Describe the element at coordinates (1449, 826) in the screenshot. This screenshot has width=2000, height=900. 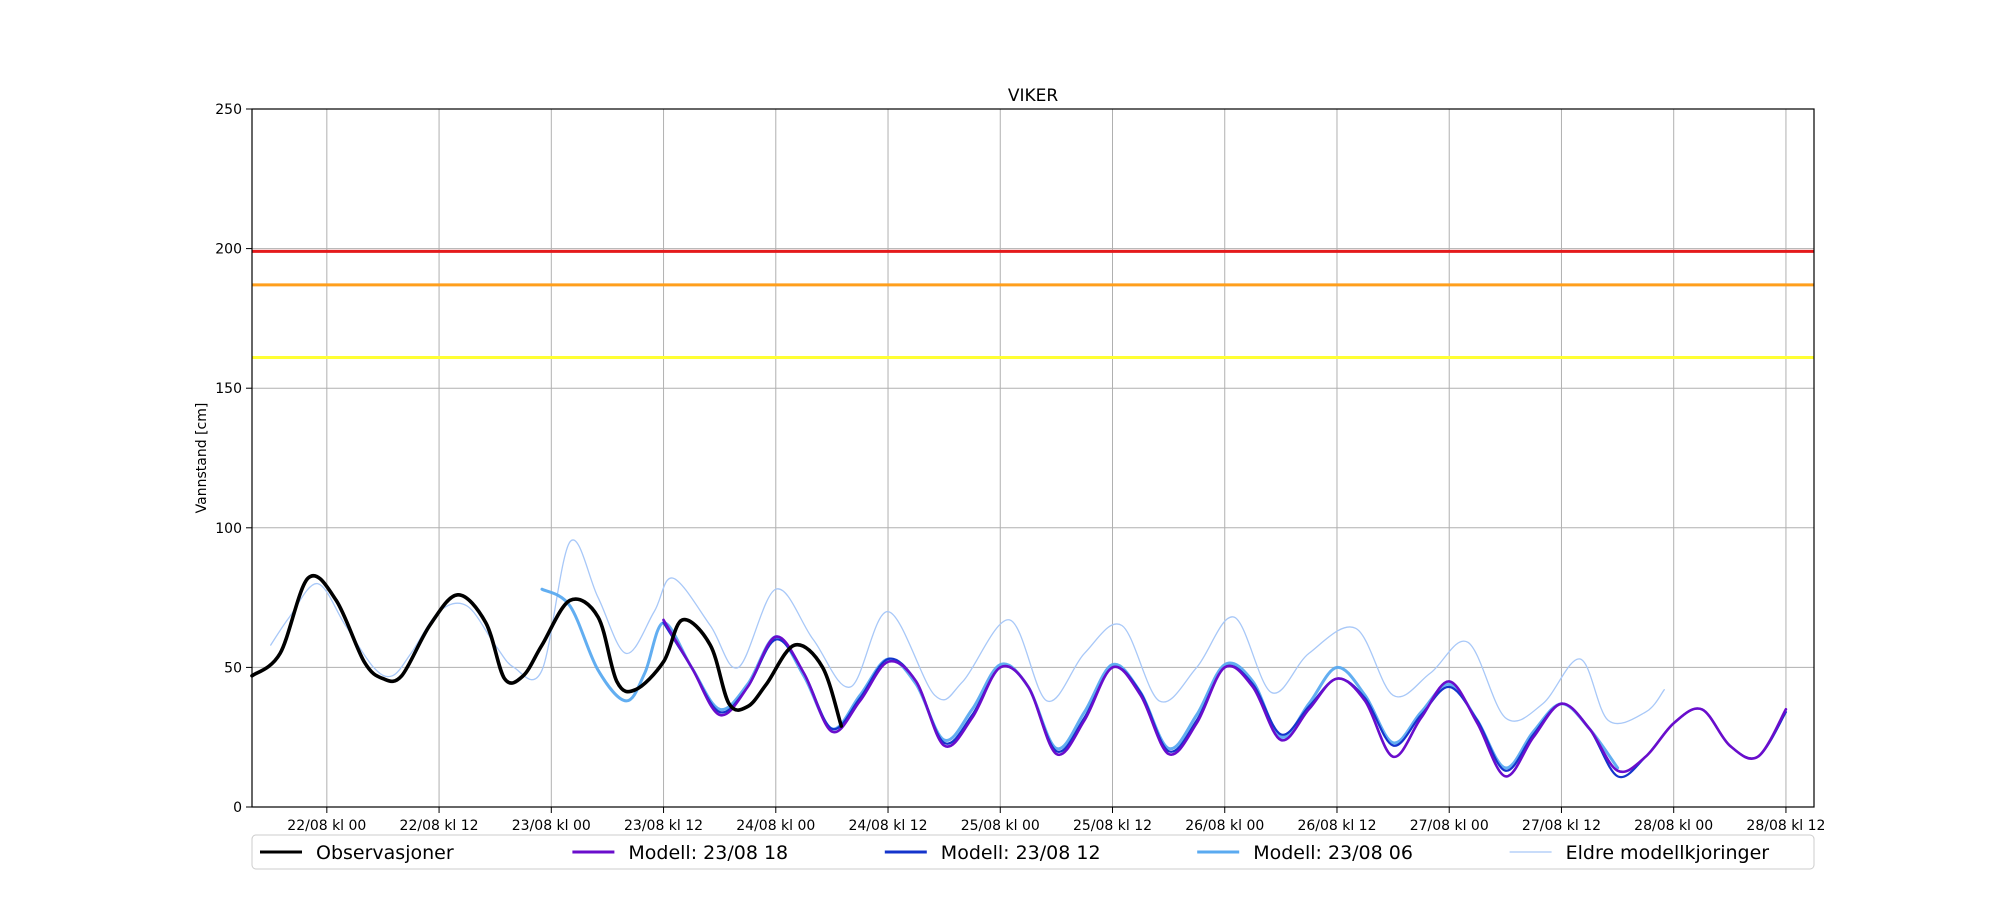
I see `x-tick-label: 27/08 kl 00` at that location.